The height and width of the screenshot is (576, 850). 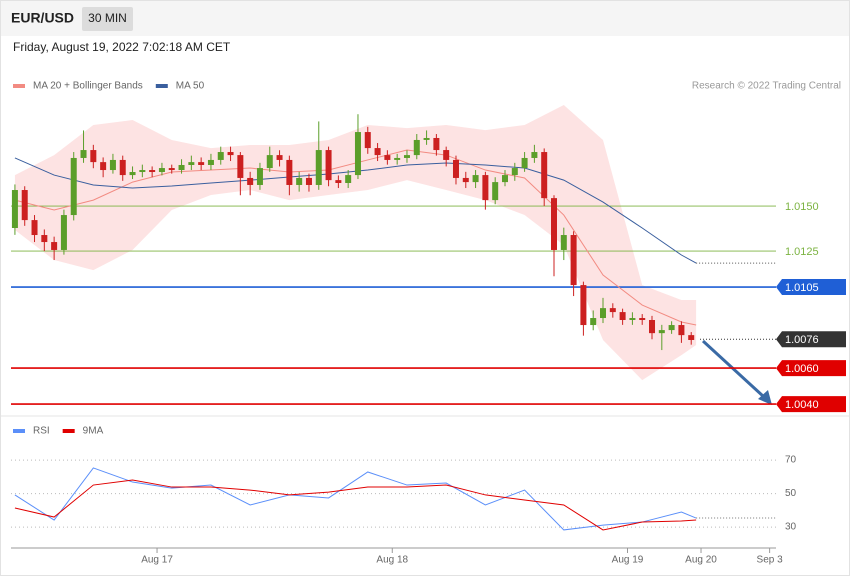 What do you see at coordinates (88, 86) in the screenshot?
I see `legend-label: MA 20 + Bollinger Bands` at bounding box center [88, 86].